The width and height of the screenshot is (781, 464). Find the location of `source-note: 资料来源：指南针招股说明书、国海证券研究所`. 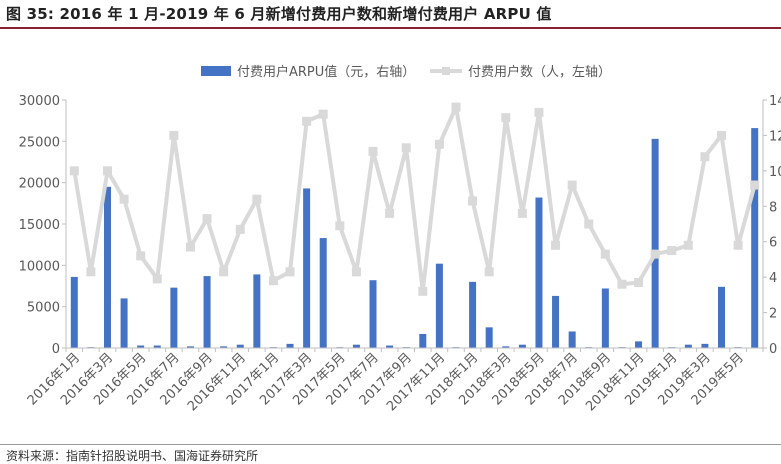

source-note: 资料来源：指南针招股说明书、国海证券研究所 is located at coordinates (132, 456).